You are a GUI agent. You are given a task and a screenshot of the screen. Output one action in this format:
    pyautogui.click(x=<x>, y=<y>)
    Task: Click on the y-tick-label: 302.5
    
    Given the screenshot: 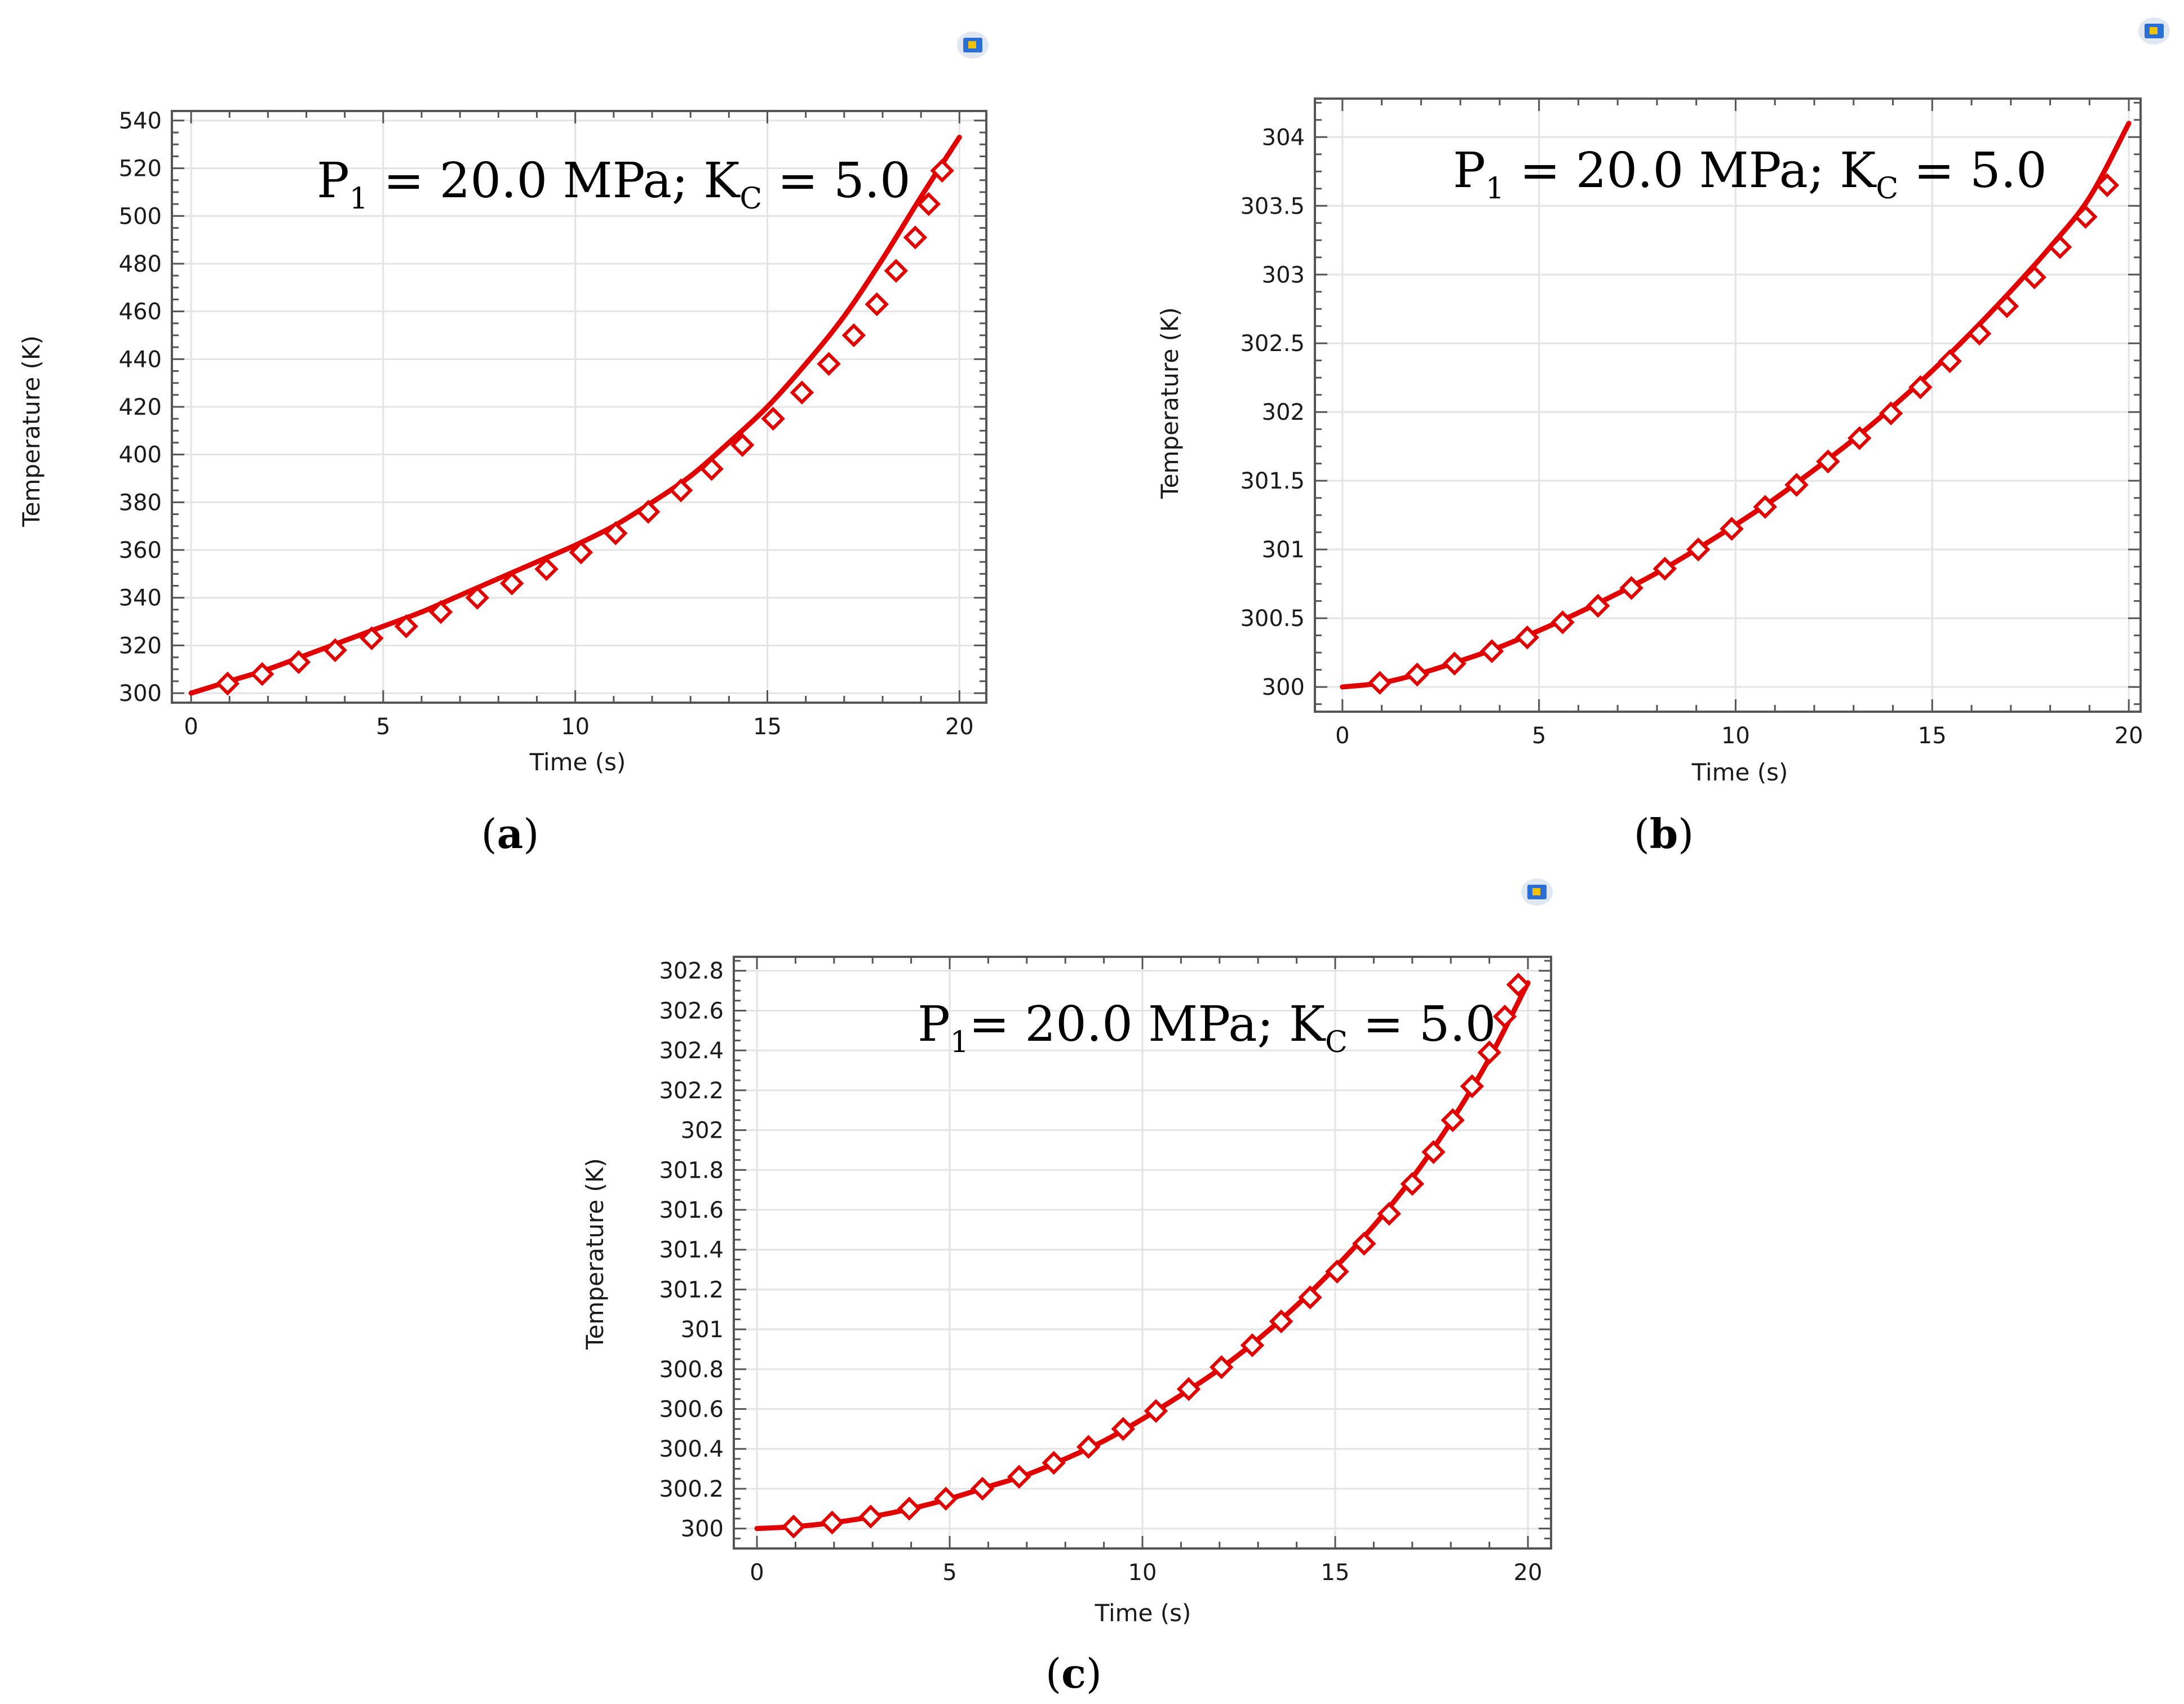 What is the action you would take?
    pyautogui.click(x=1272, y=344)
    